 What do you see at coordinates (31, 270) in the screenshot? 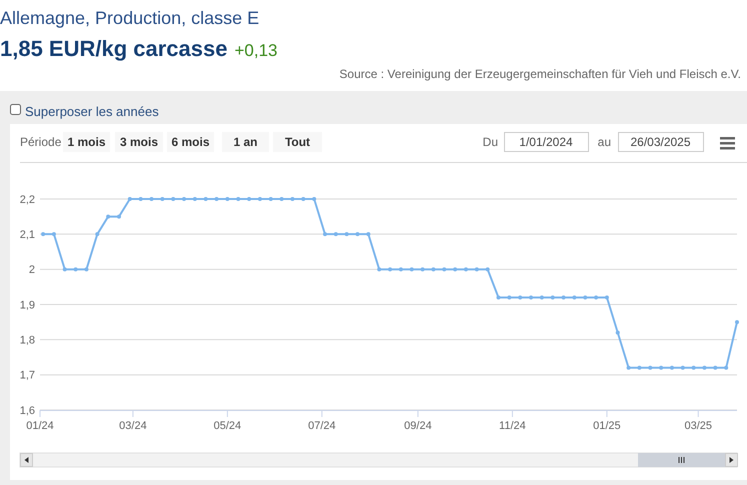
I see `y-tick-label: 2` at bounding box center [31, 270].